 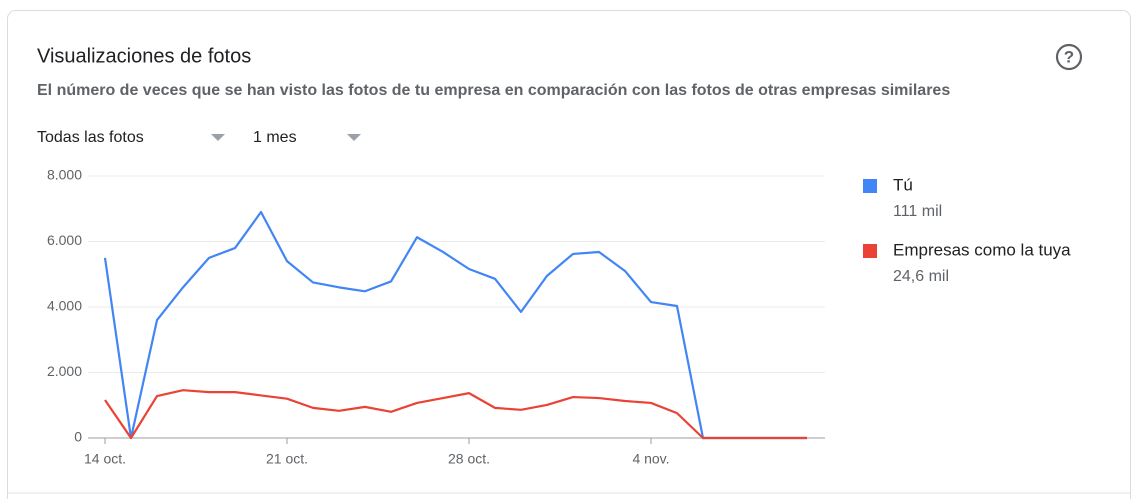 What do you see at coordinates (64, 240) in the screenshot?
I see `y-tick-label: 6.000` at bounding box center [64, 240].